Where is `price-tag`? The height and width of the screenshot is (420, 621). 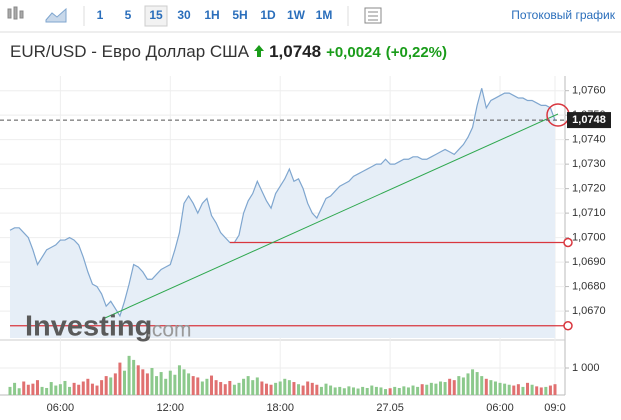 price-tag is located at coordinates (589, 120).